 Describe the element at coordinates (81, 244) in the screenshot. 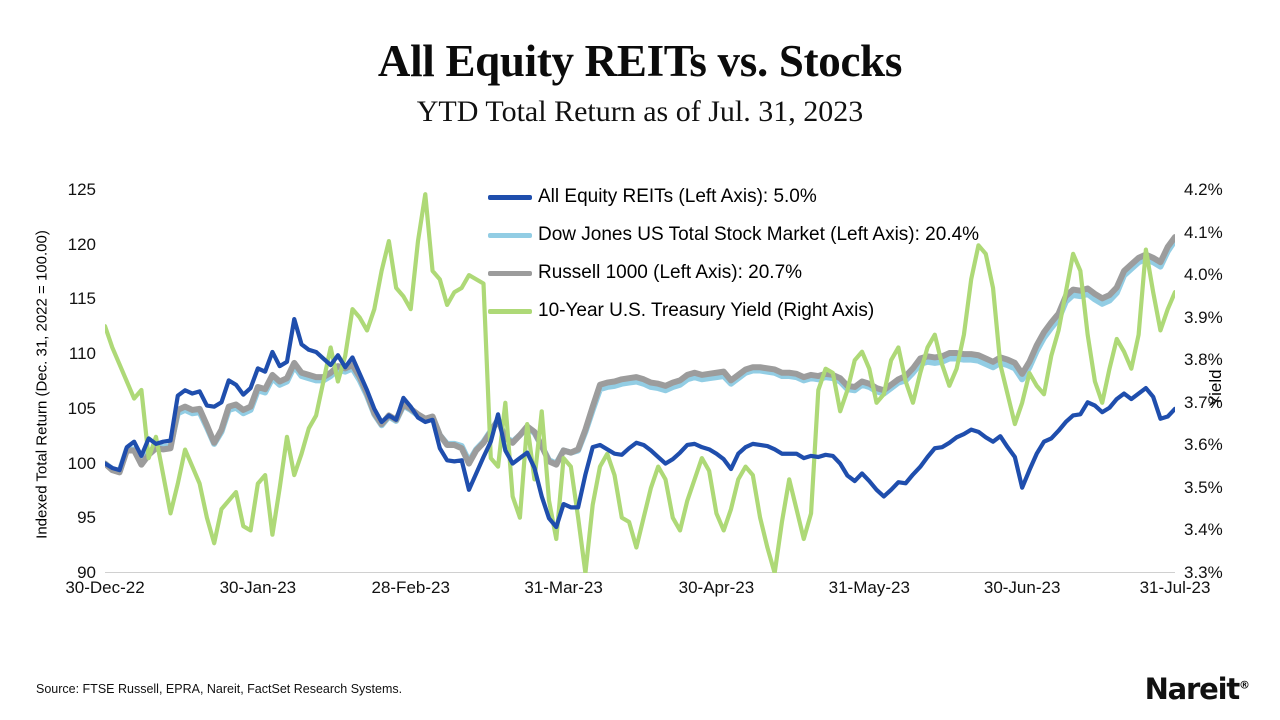

I see `y-axis-left-tick: 120` at that location.